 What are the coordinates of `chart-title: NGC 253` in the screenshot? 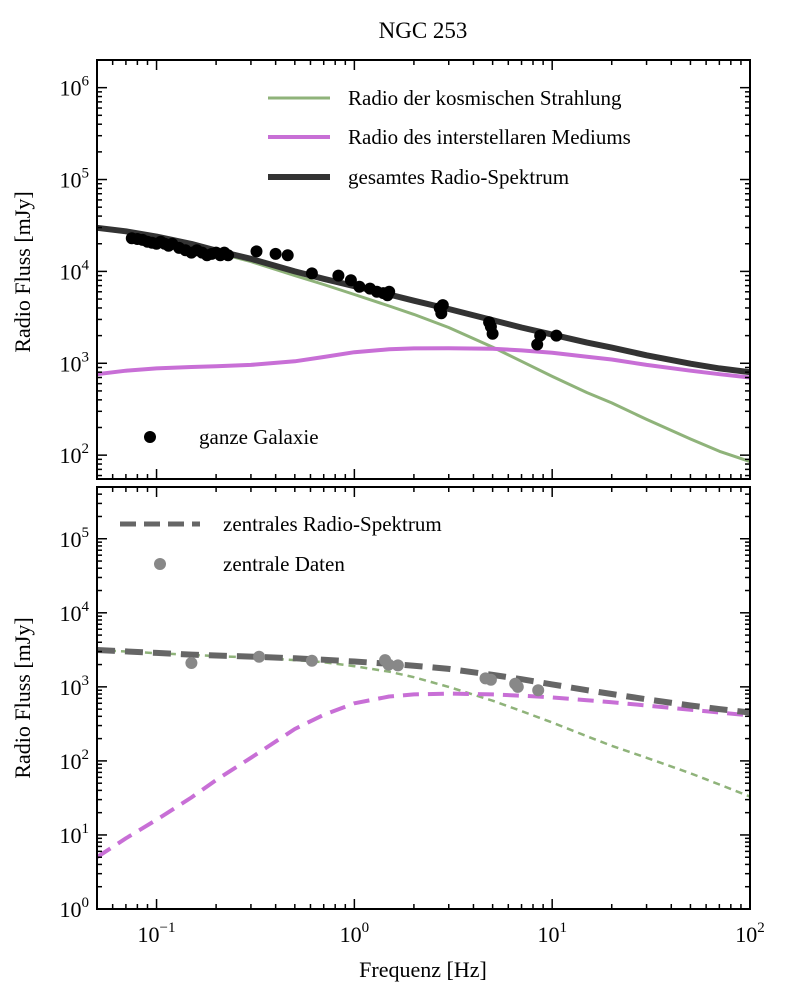 It's located at (423, 30).